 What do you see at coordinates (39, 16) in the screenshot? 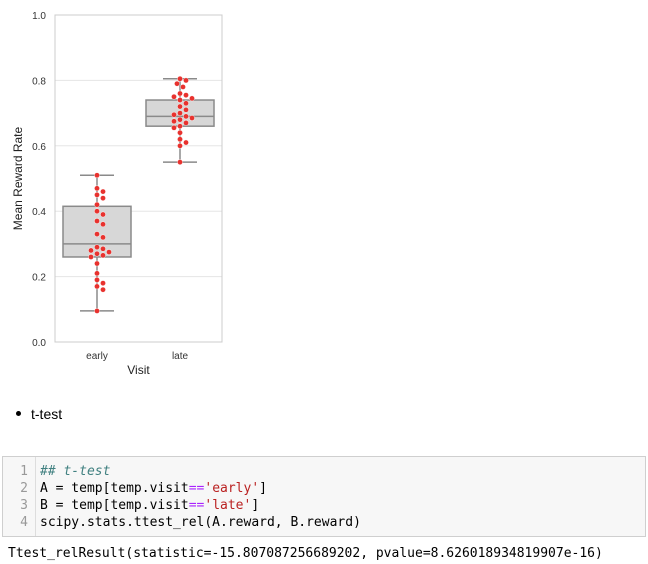
I see `y-tick-label: 1.0` at bounding box center [39, 16].